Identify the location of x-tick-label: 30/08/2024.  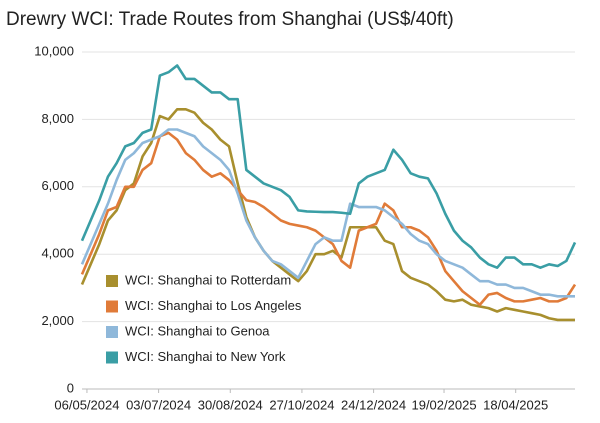
(230, 404).